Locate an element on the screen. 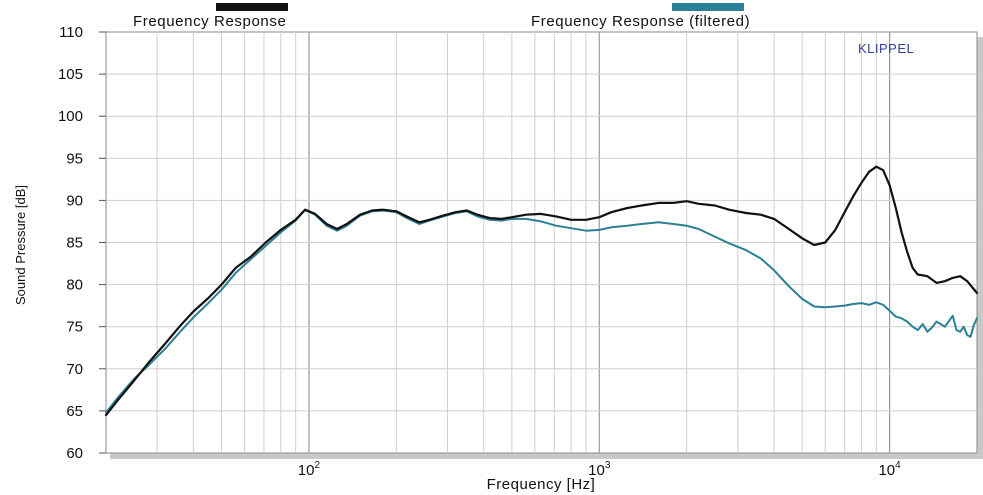 This screenshot has width=983, height=495. x-axis-title: Frequency [Hz] is located at coordinates (541, 484).